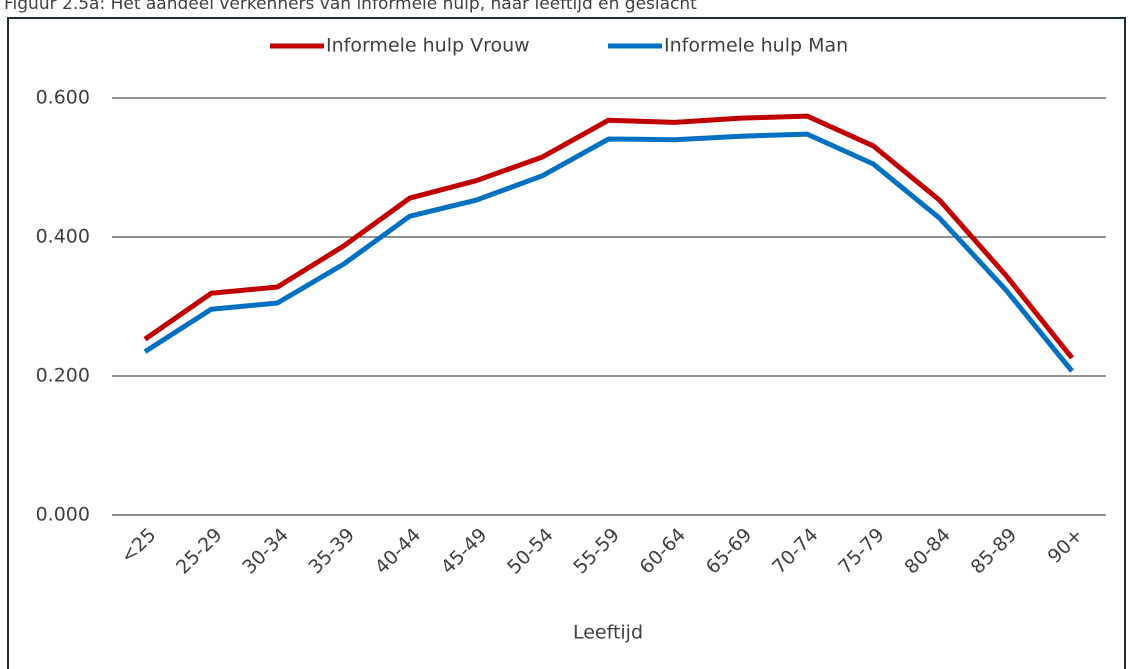  I want to click on x-tick-label: 30-34, so click(265, 551).